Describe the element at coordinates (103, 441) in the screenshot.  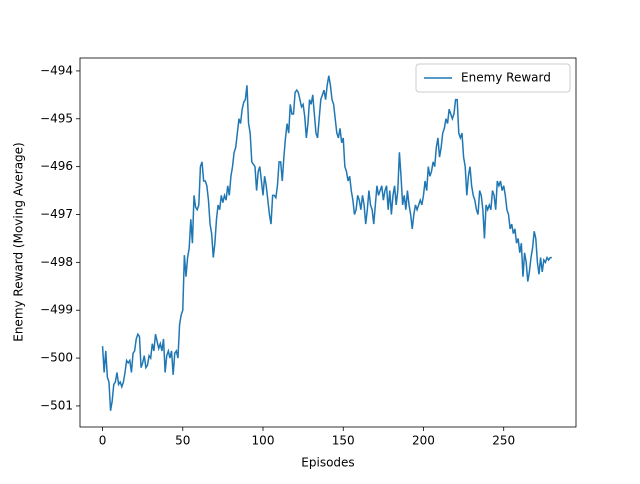
I see `x-tick-label: 0` at that location.